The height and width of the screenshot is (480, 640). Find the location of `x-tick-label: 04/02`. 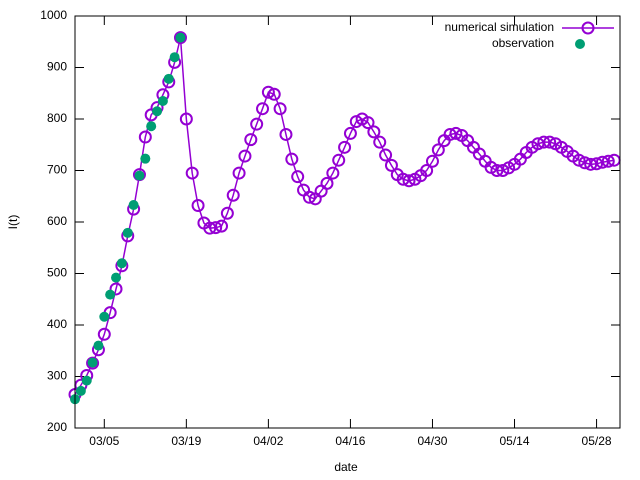

x-tick-label: 04/02 is located at coordinates (268, 441).